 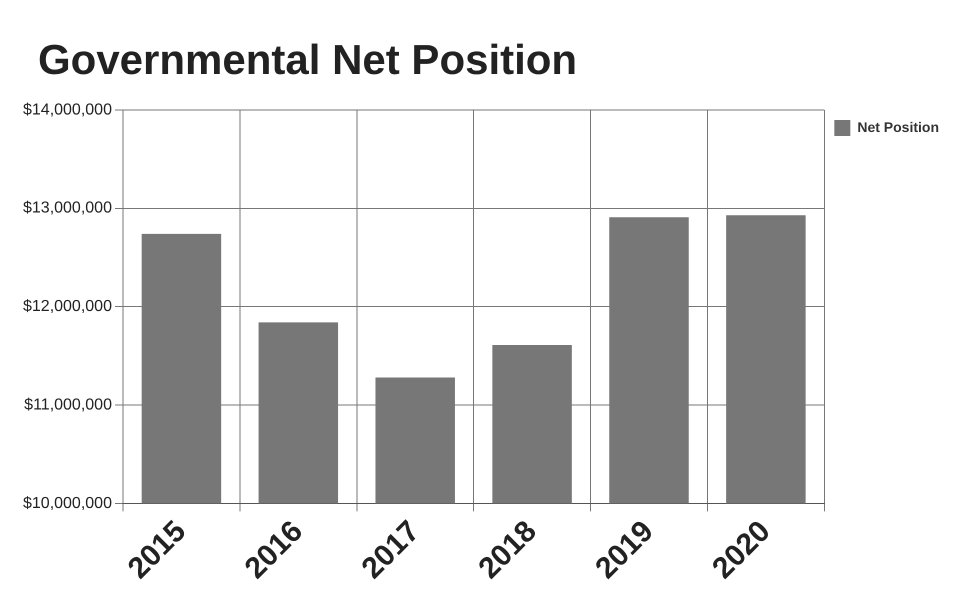 I want to click on y-tick-label: $11,000,000, so click(x=68, y=405).